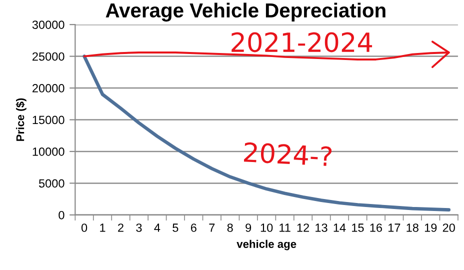 The image size is (464, 270). I want to click on annotation: 2024-?, so click(288, 154).